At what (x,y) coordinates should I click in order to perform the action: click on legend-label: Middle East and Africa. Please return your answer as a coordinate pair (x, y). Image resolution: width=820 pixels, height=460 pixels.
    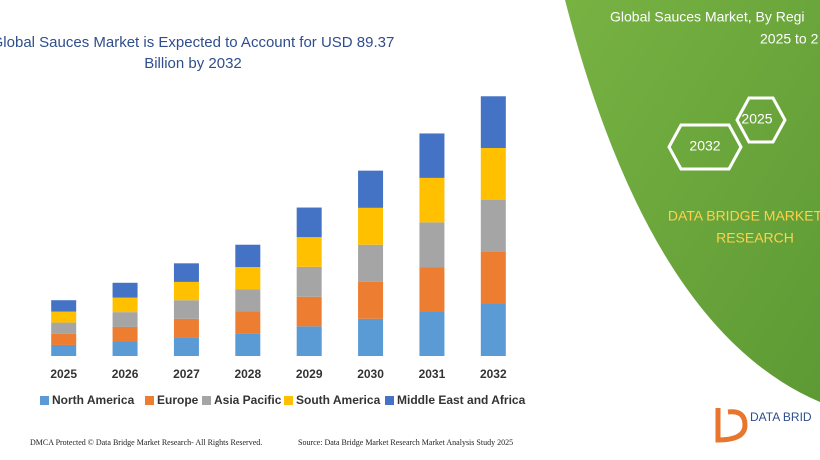
    Looking at the image, I should click on (461, 400).